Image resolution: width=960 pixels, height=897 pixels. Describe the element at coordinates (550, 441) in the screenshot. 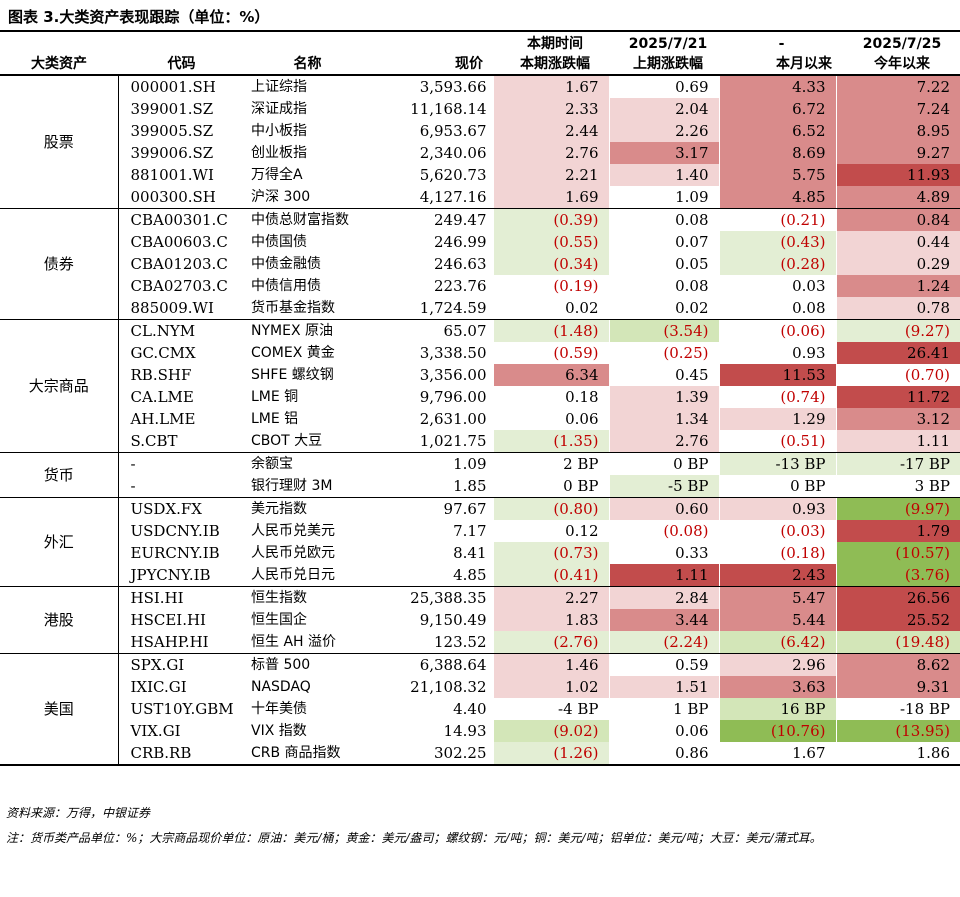

I see `current-change: (1.35)` at that location.